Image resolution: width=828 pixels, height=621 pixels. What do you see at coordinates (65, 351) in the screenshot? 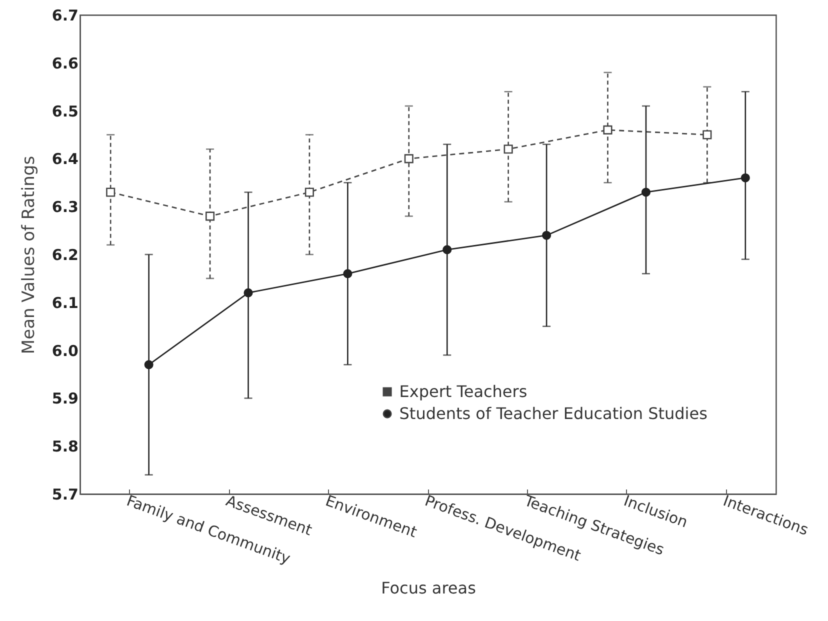
I see `y-tick-label: 6.0` at bounding box center [65, 351].